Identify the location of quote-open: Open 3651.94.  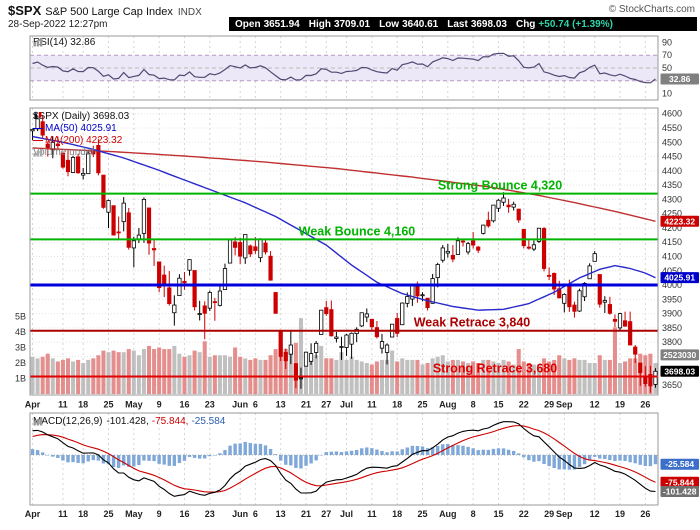
(267, 24).